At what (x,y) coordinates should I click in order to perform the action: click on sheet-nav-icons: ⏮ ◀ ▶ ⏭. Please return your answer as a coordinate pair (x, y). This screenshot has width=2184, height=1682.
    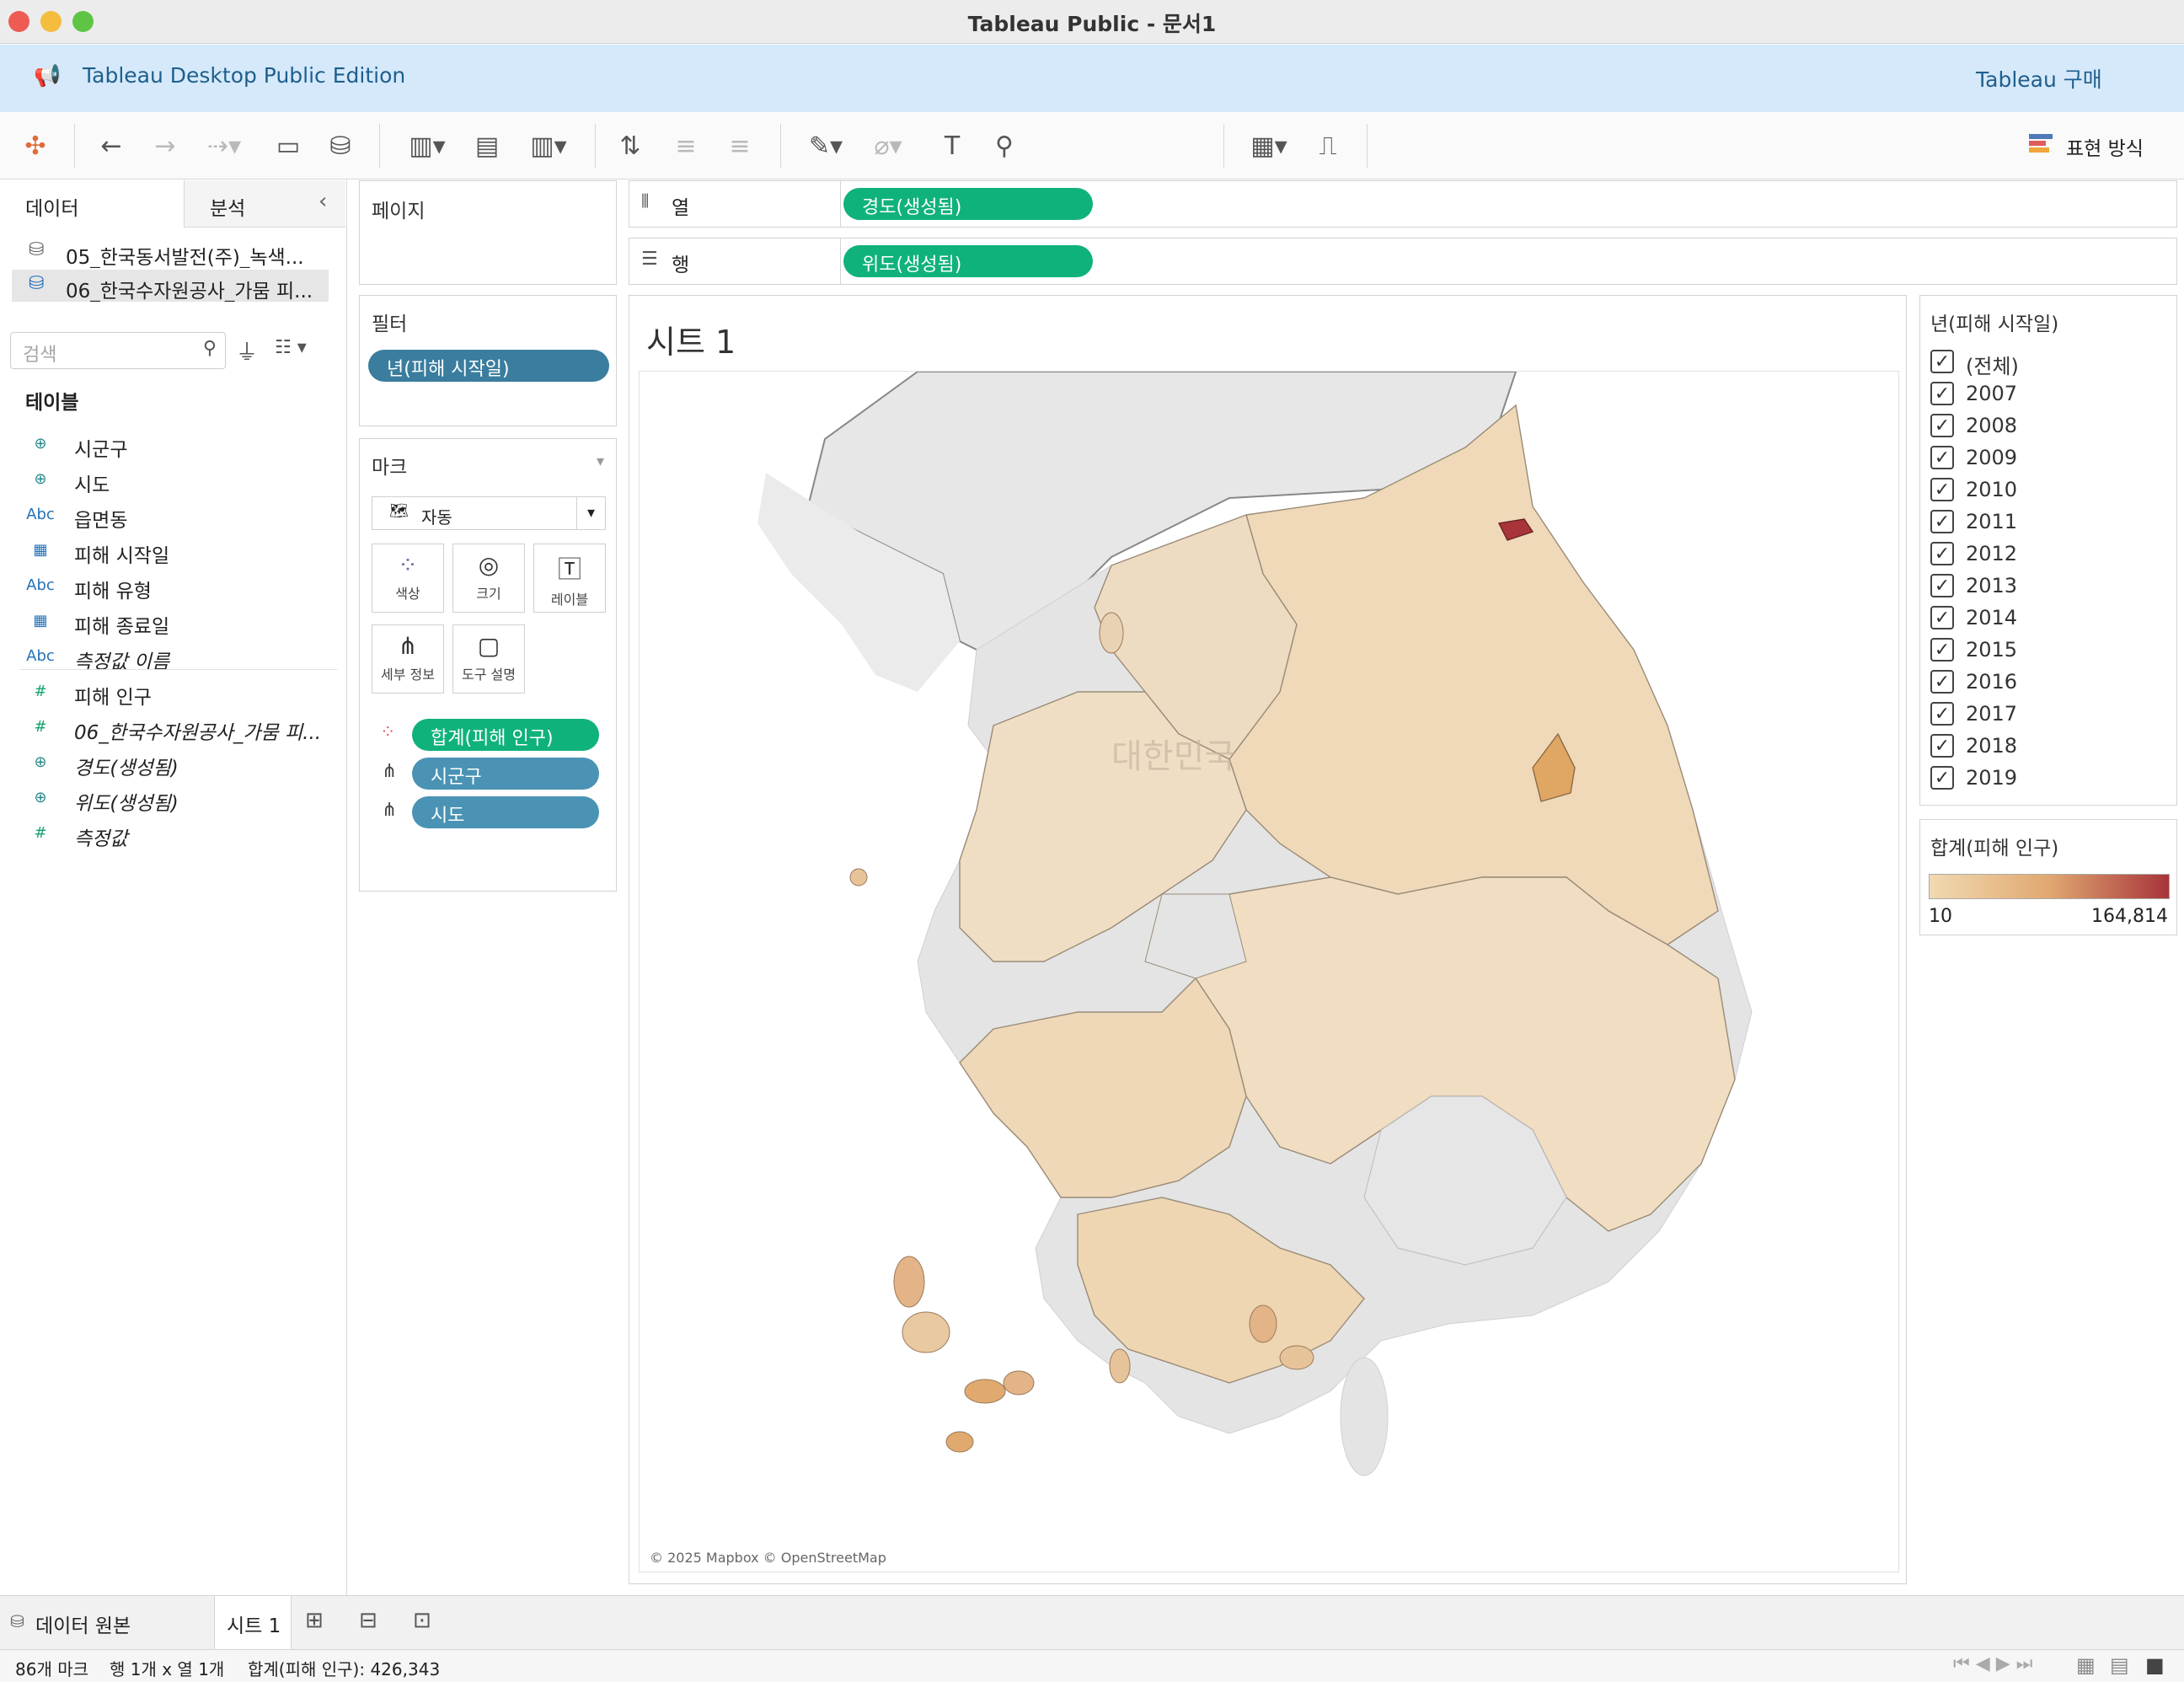
    Looking at the image, I should click on (1993, 1663).